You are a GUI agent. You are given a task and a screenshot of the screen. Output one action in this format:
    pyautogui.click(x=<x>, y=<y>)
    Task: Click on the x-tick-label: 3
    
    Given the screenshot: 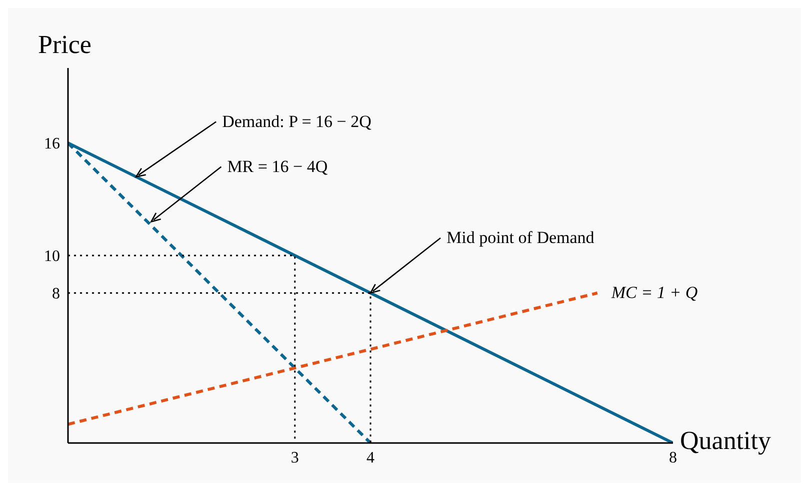 What is the action you would take?
    pyautogui.click(x=294, y=457)
    